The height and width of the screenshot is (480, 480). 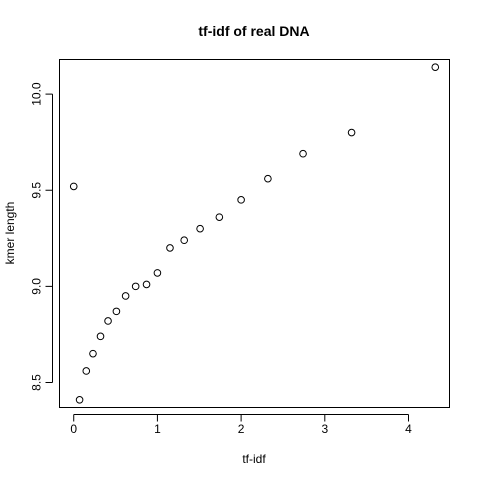 I want to click on x-tick-label: 1, so click(x=157, y=429).